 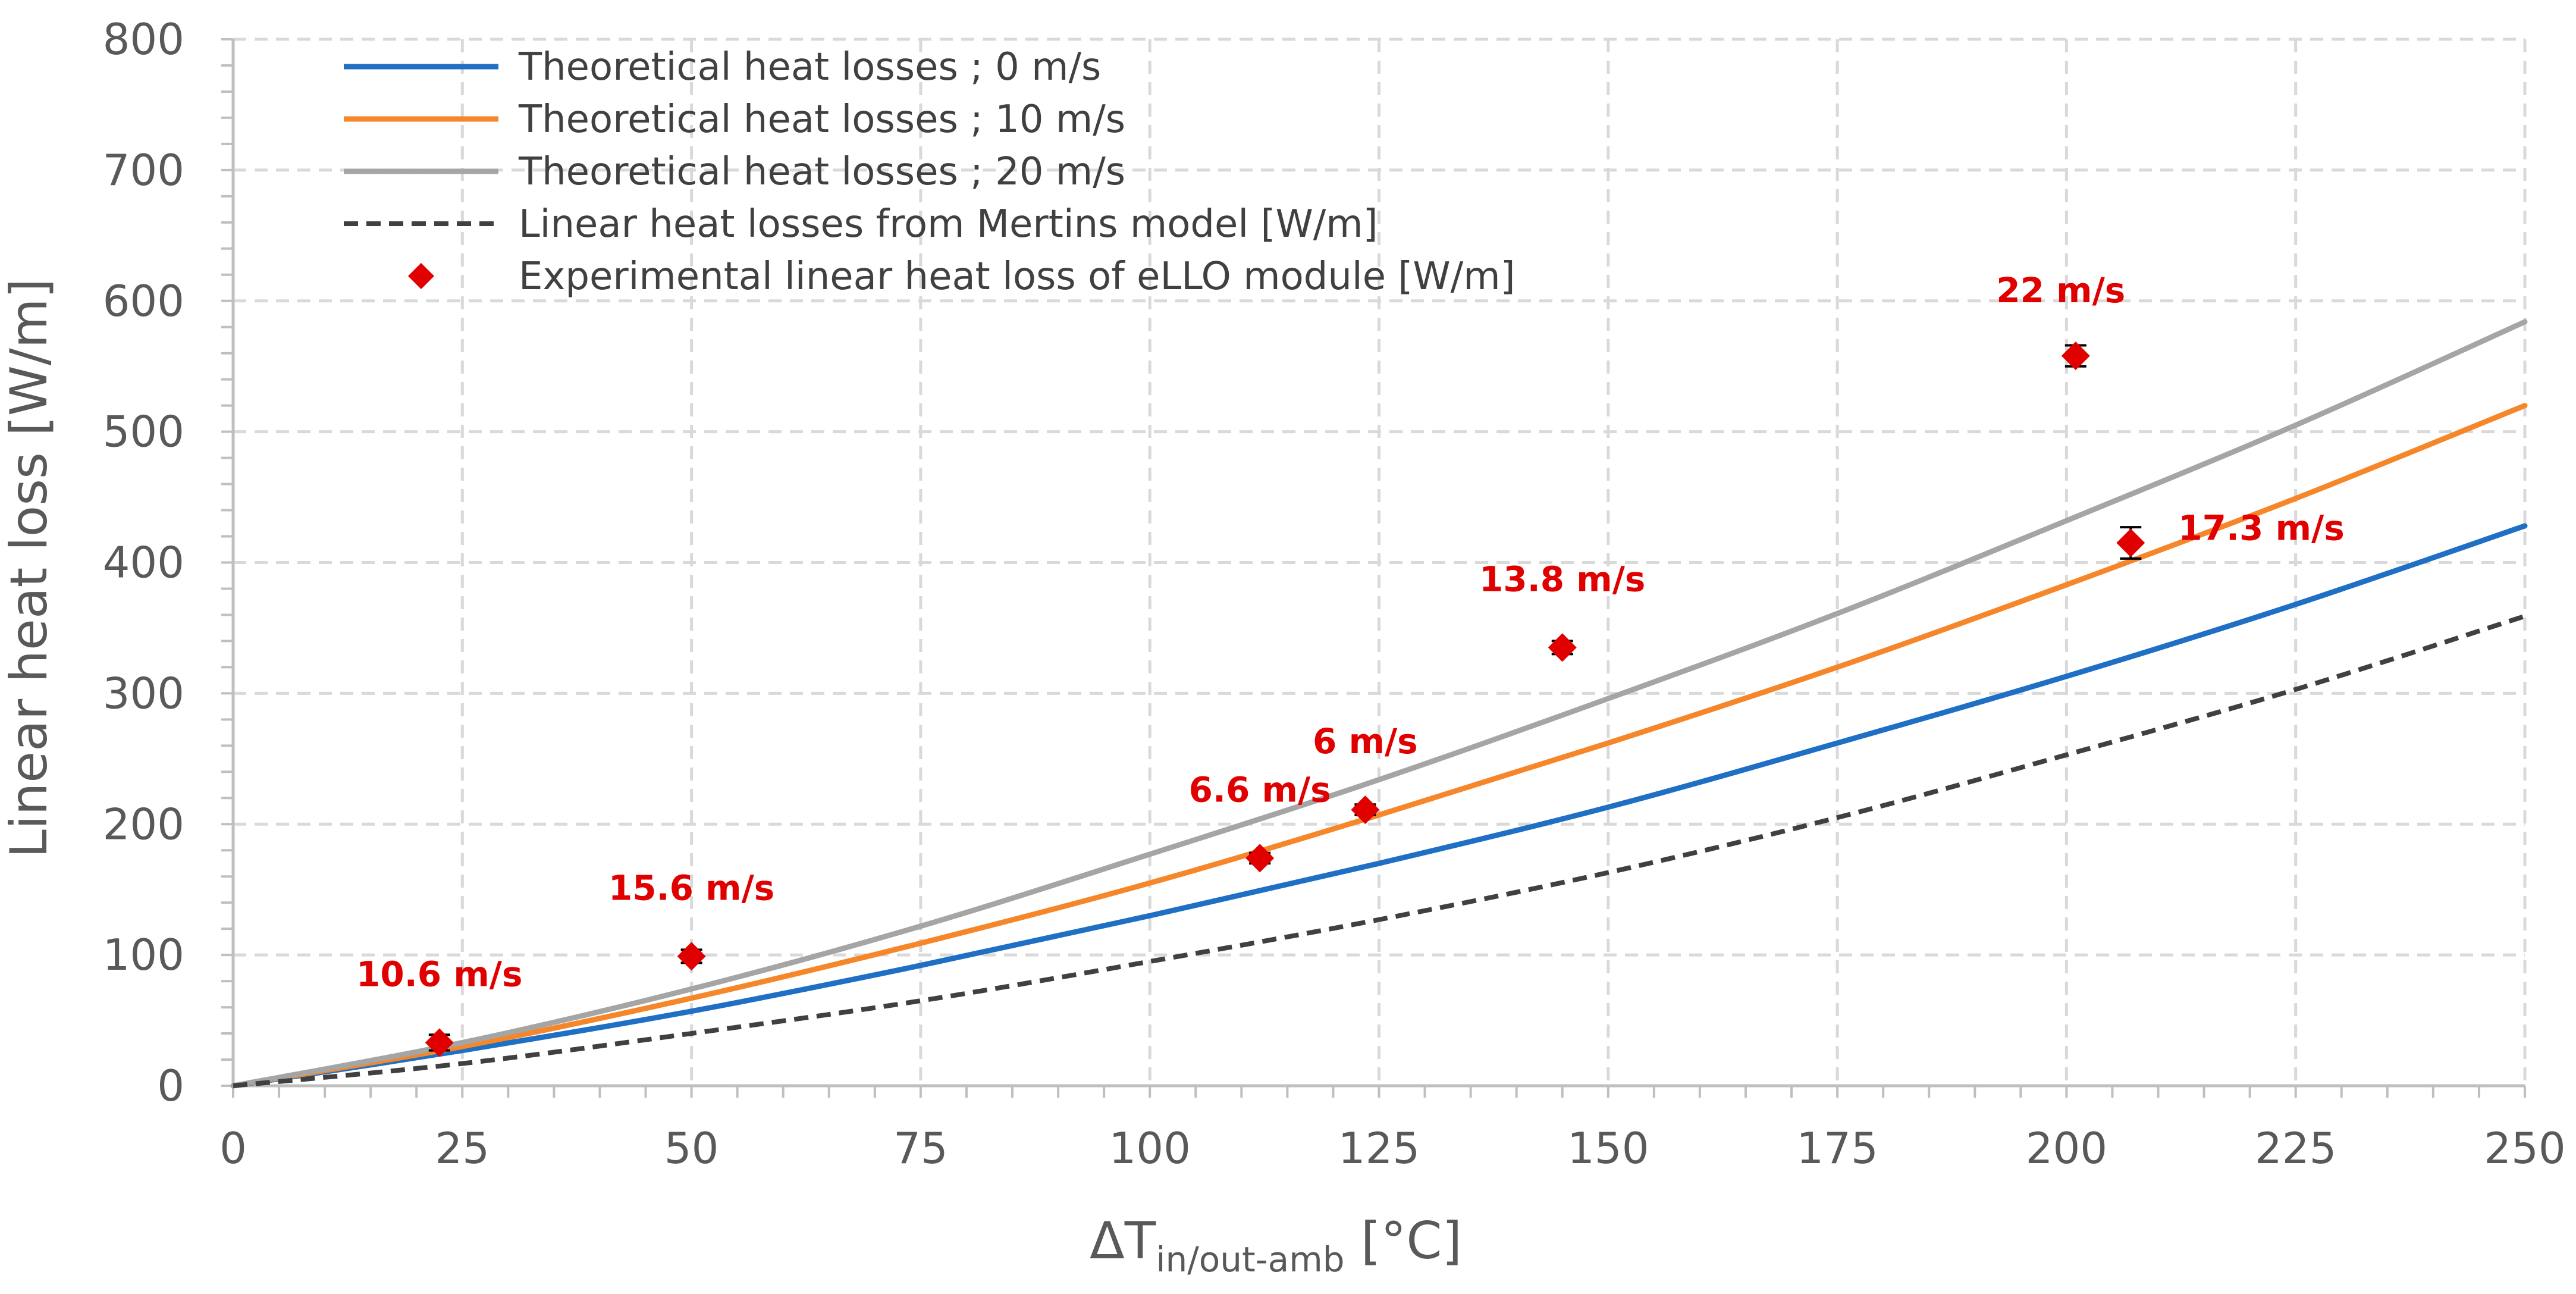 What do you see at coordinates (1250, 1259) in the screenshot?
I see `x-axis-title-sub: in/out-amb` at bounding box center [1250, 1259].